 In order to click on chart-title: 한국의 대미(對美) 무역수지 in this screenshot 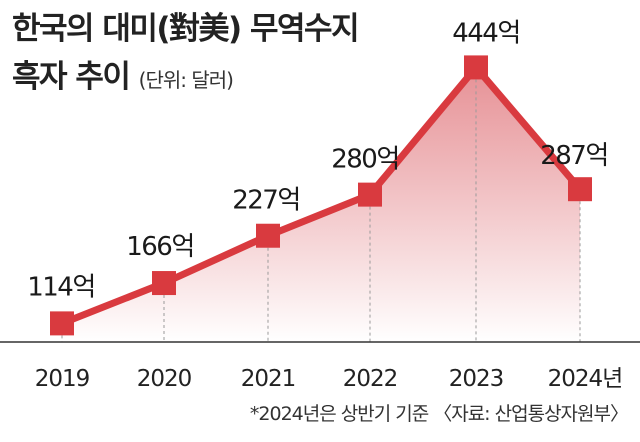, I will do `click(186, 29)`.